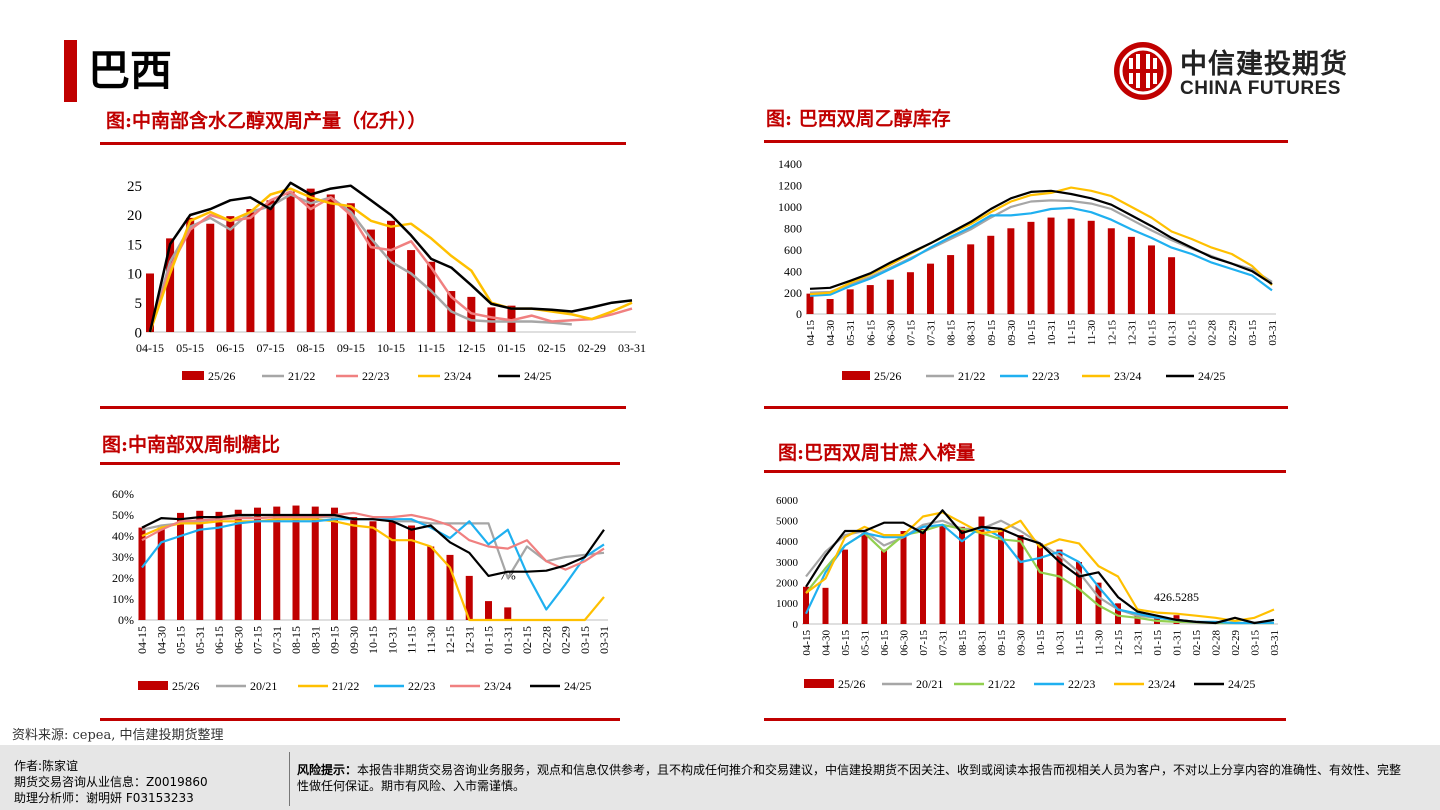 The width and height of the screenshot is (1440, 810). I want to click on x-tick-label: 06-30, so click(891, 333).